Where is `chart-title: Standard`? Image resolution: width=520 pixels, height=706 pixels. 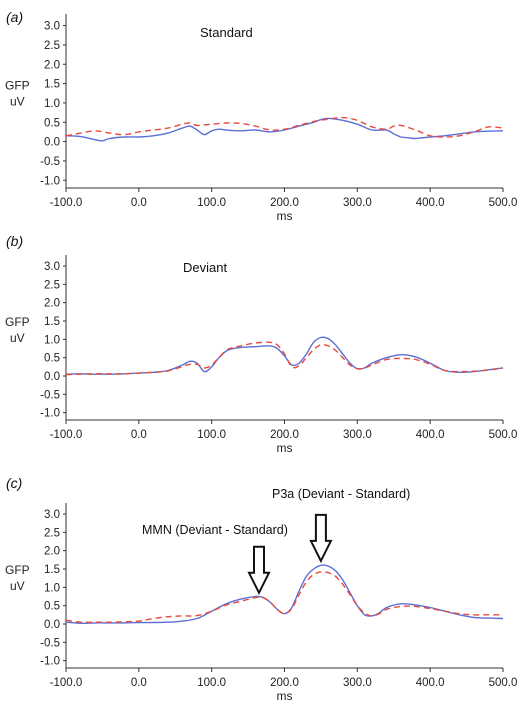 chart-title: Standard is located at coordinates (226, 32).